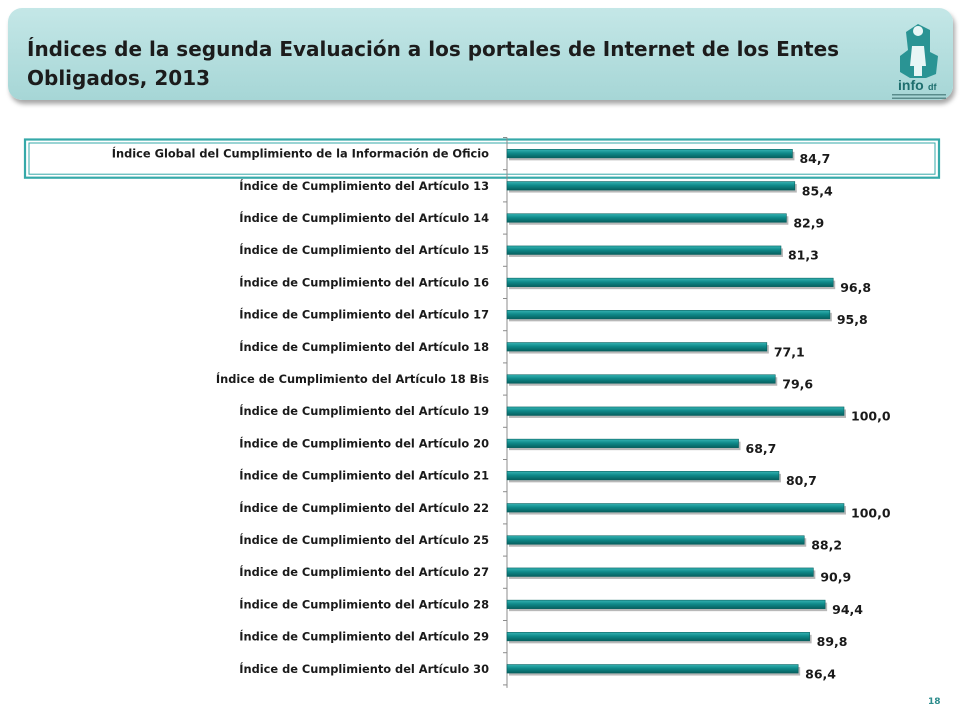  What do you see at coordinates (852, 319) in the screenshot?
I see `data-label: 95,8` at bounding box center [852, 319].